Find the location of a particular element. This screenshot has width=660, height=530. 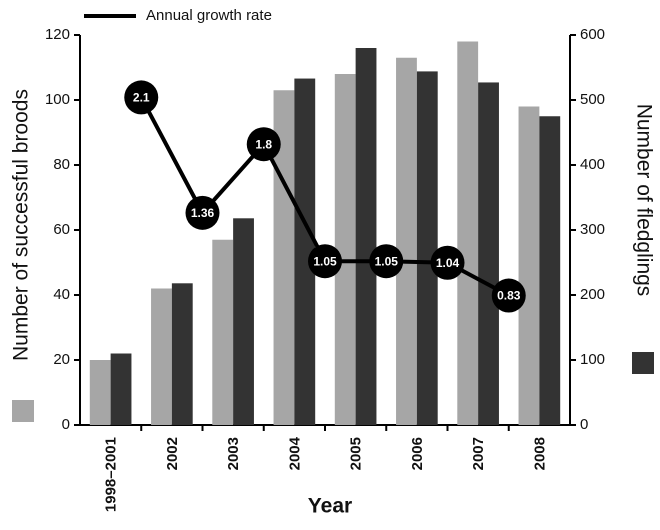

data-label: 1.04 is located at coordinates (448, 263).